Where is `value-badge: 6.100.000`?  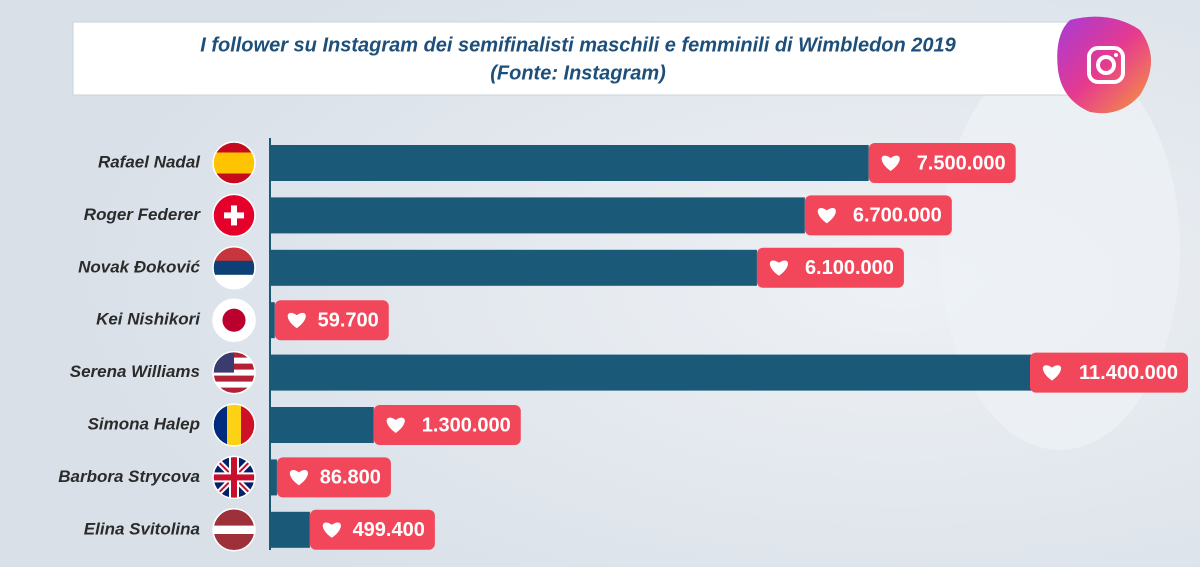 value-badge: 6.100.000 is located at coordinates (830, 267).